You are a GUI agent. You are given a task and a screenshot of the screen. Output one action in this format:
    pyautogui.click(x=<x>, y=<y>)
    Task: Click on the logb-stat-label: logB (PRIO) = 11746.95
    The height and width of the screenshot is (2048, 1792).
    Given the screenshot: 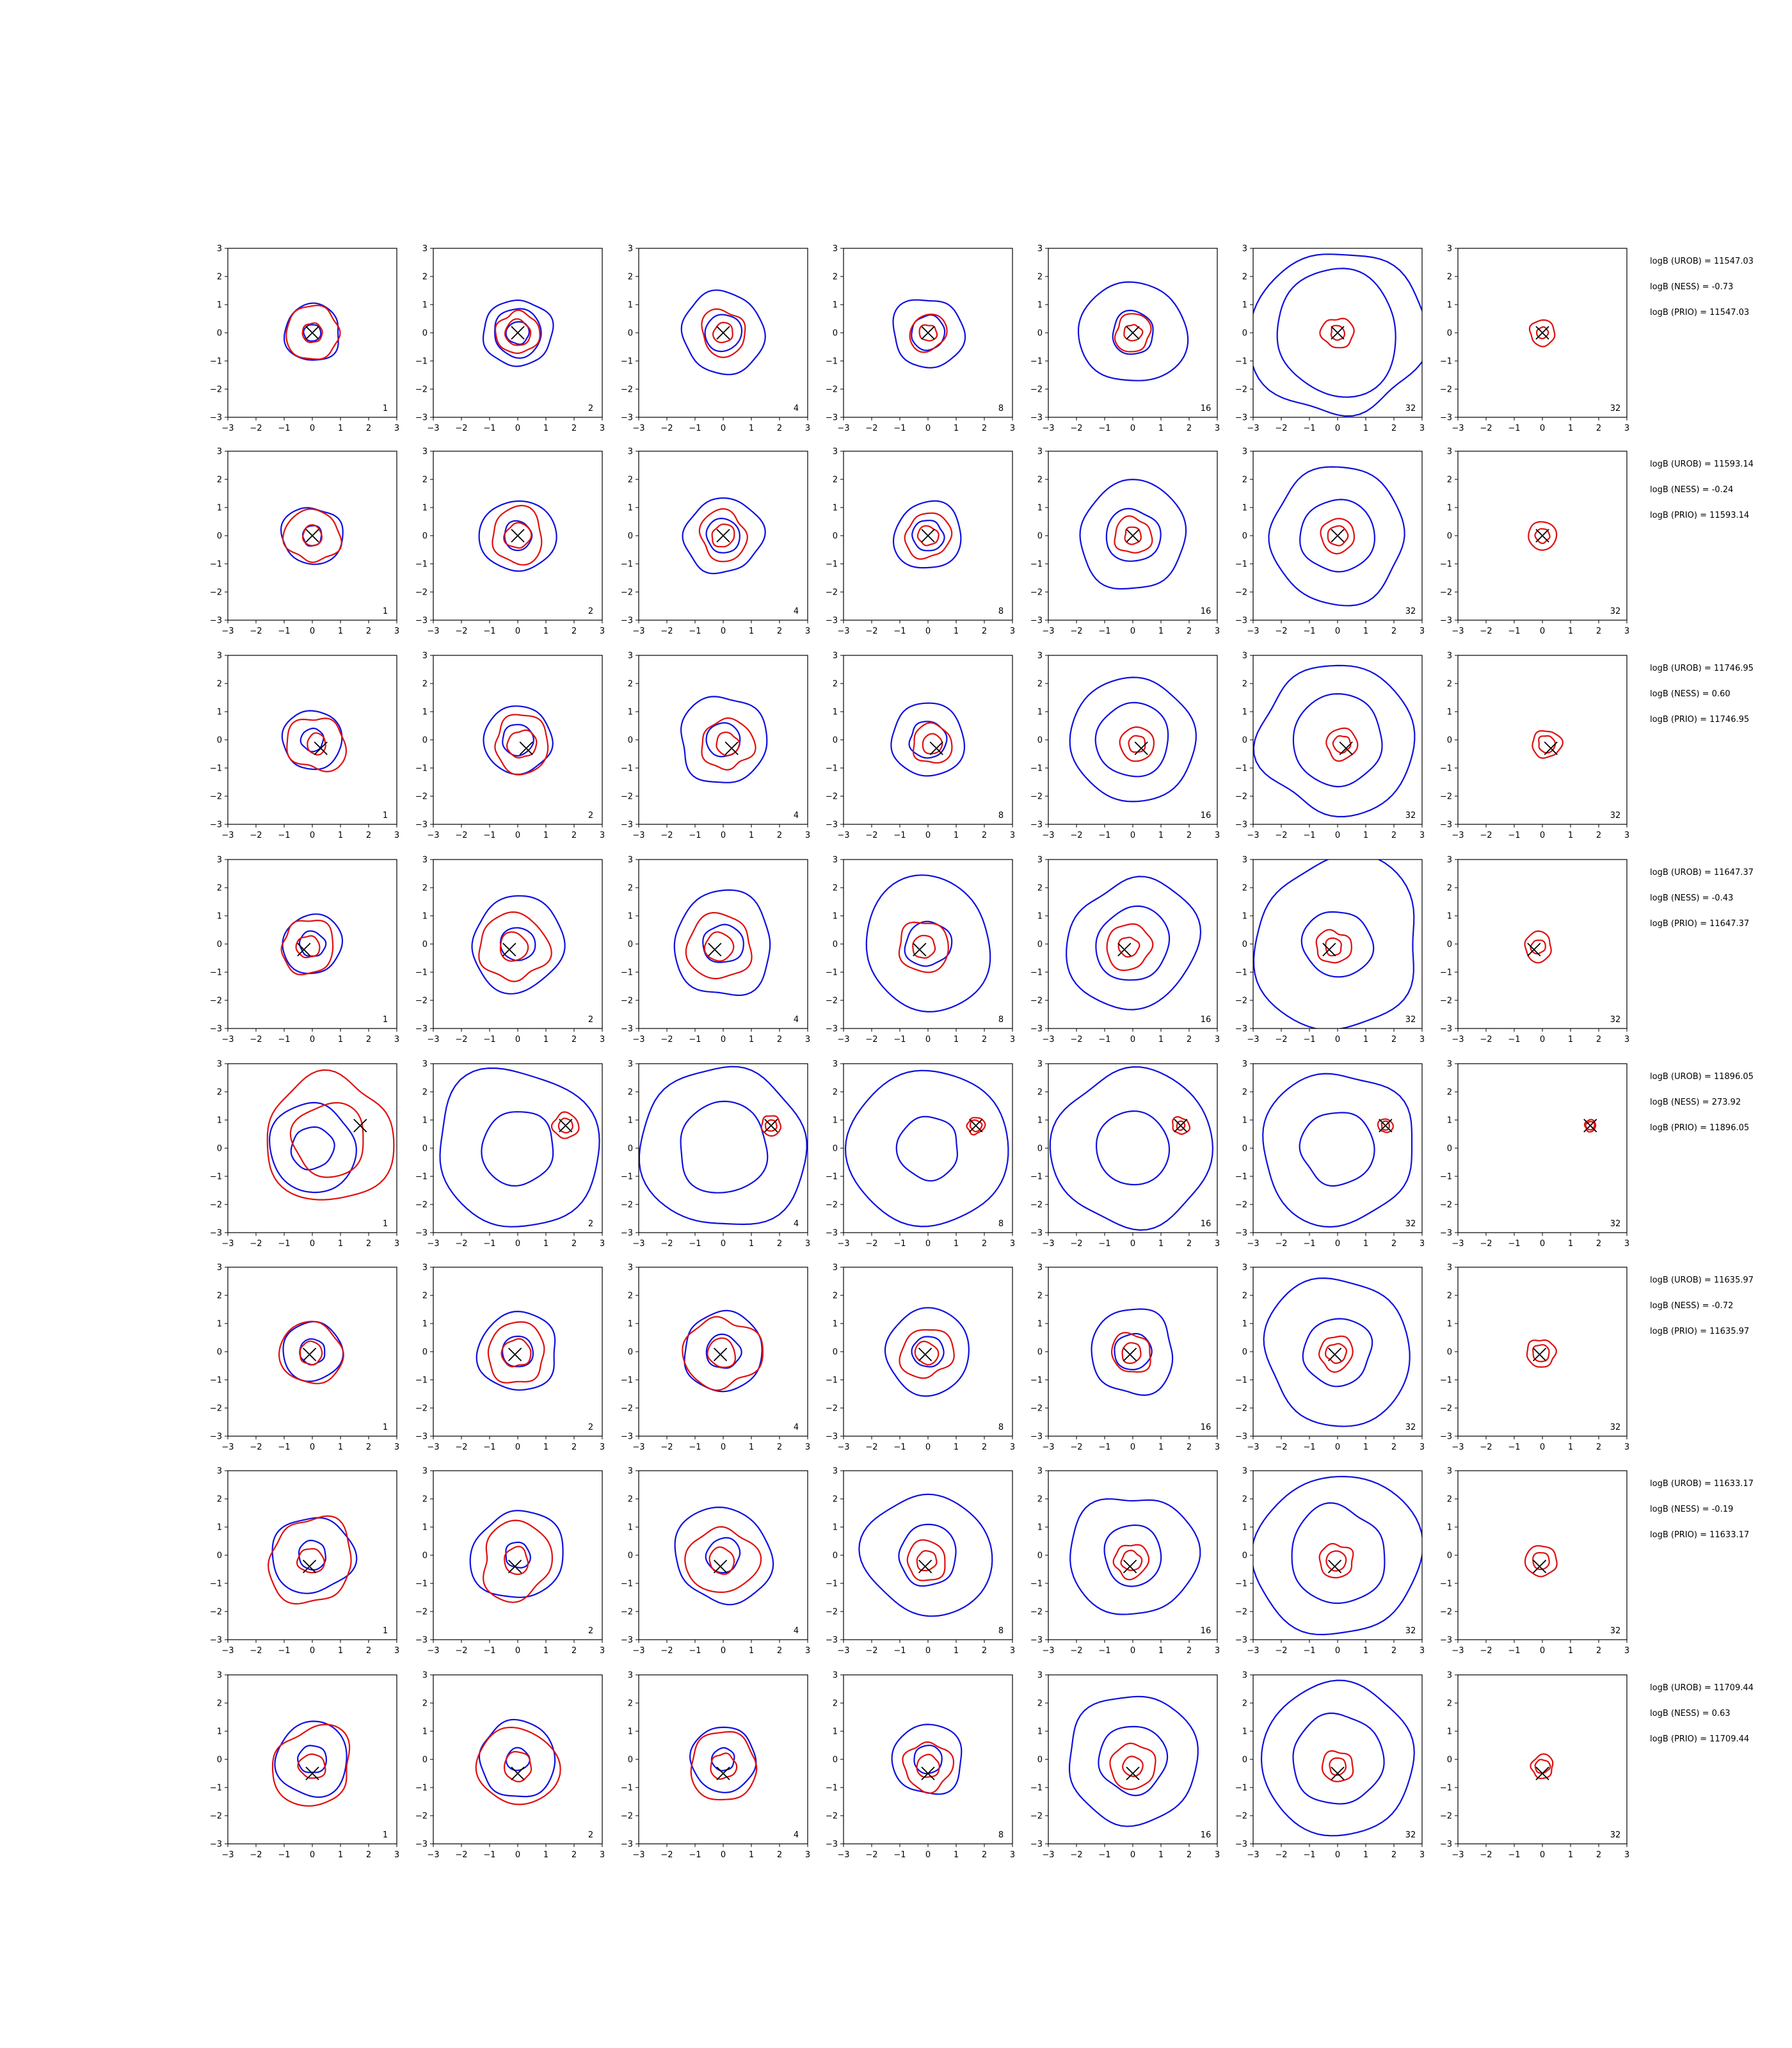 What is the action you would take?
    pyautogui.click(x=1699, y=719)
    